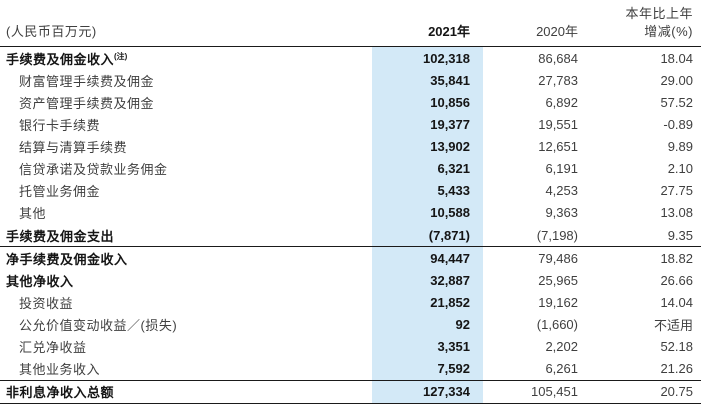 Image resolution: width=701 pixels, height=412 pixels. Describe the element at coordinates (676, 280) in the screenshot. I see `value-change-pct: 26.66` at that location.